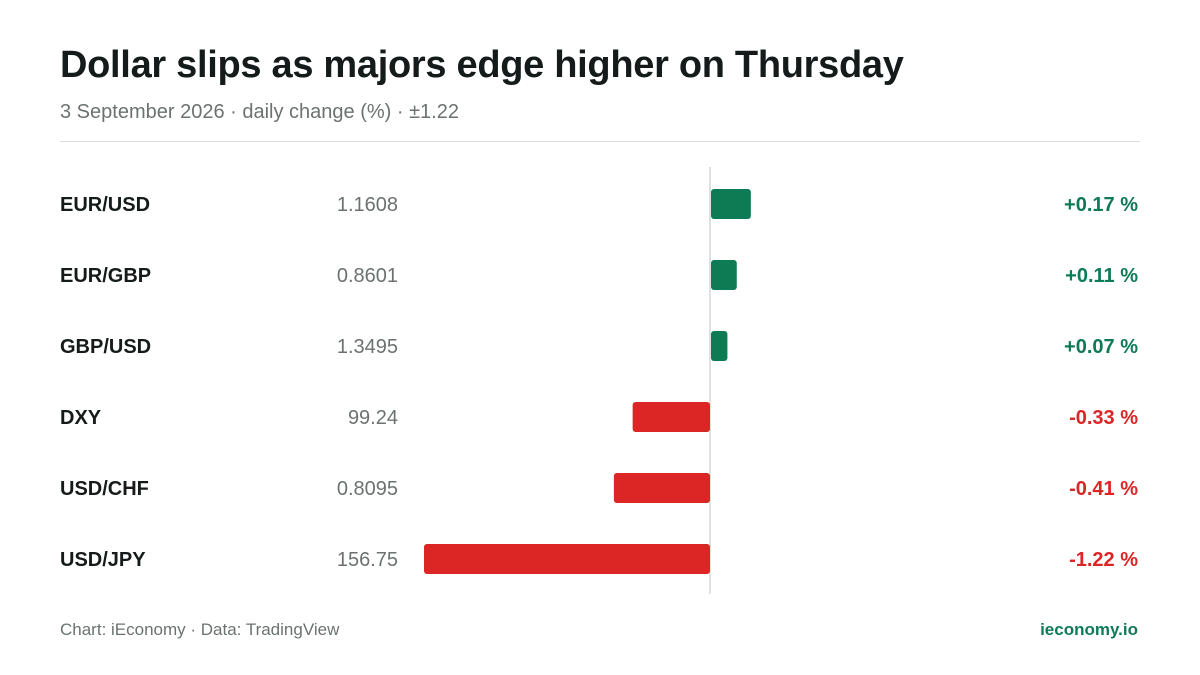 The width and height of the screenshot is (1200, 675). I want to click on category-label: EUR/USD, so click(105, 205).